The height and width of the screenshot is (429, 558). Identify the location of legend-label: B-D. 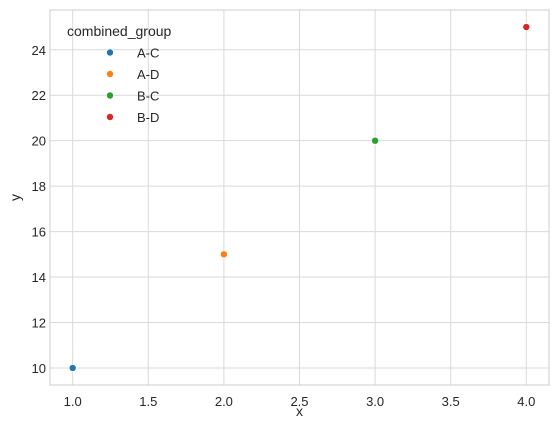
(148, 117).